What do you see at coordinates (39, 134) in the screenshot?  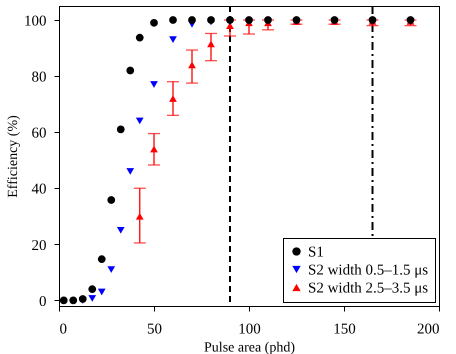 I see `y-tick-label: 60` at bounding box center [39, 134].